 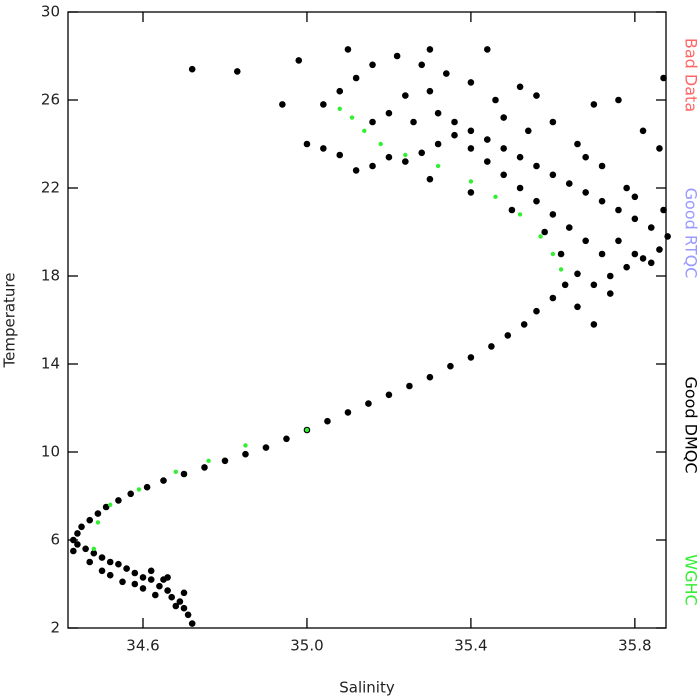 What do you see at coordinates (470, 646) in the screenshot?
I see `x-tick-label: 35.4` at bounding box center [470, 646].